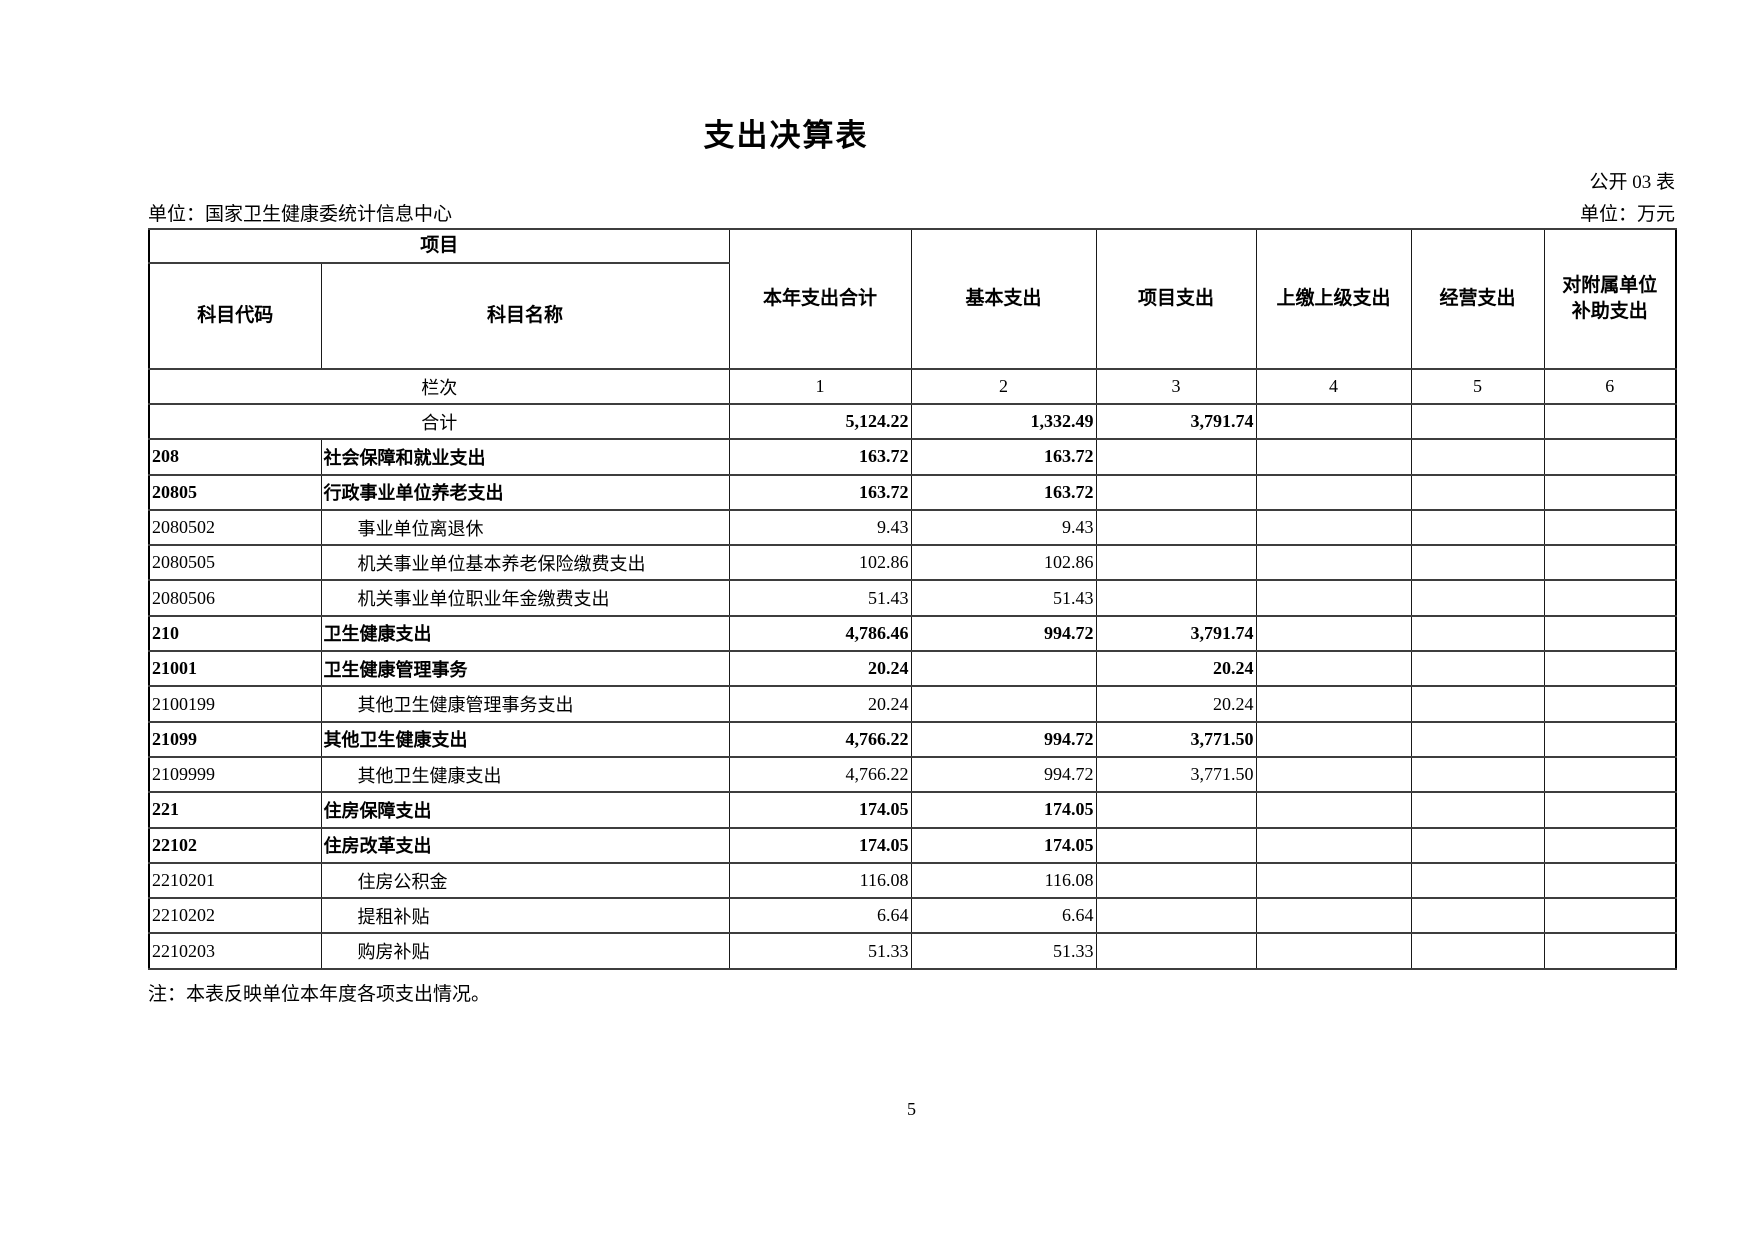 The width and height of the screenshot is (1755, 1241). What do you see at coordinates (235, 633) in the screenshot?
I see `code-cell: 210` at bounding box center [235, 633].